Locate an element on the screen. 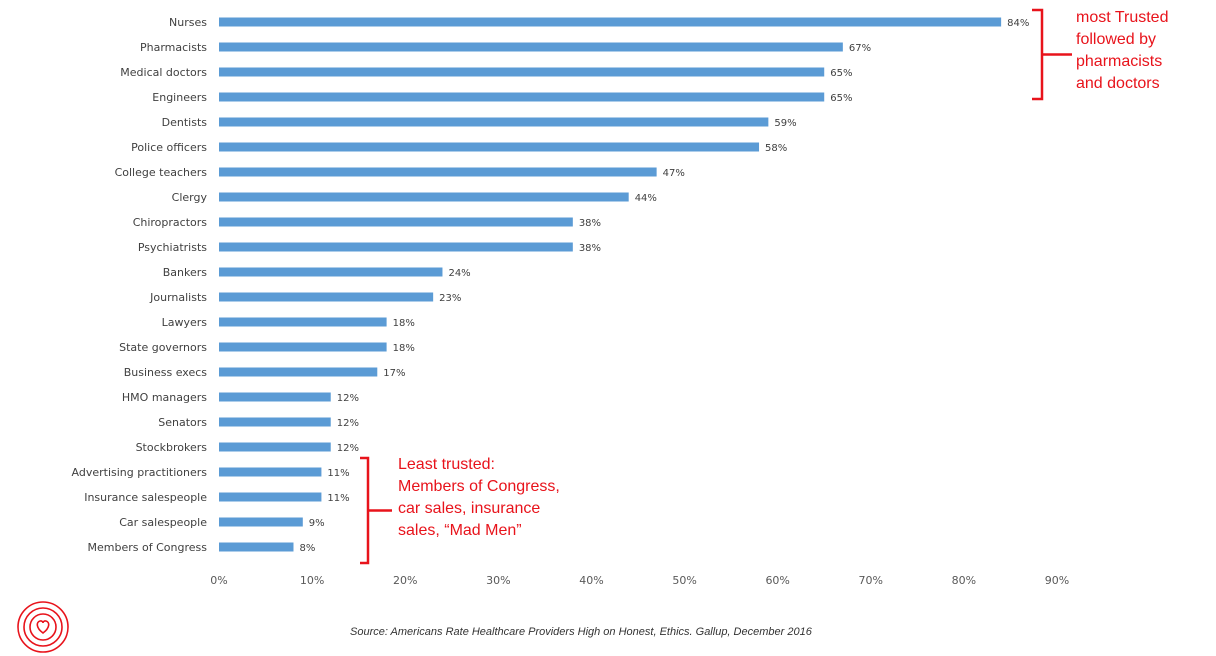 The image size is (1216, 656). logo-ring-outer is located at coordinates (43, 627).